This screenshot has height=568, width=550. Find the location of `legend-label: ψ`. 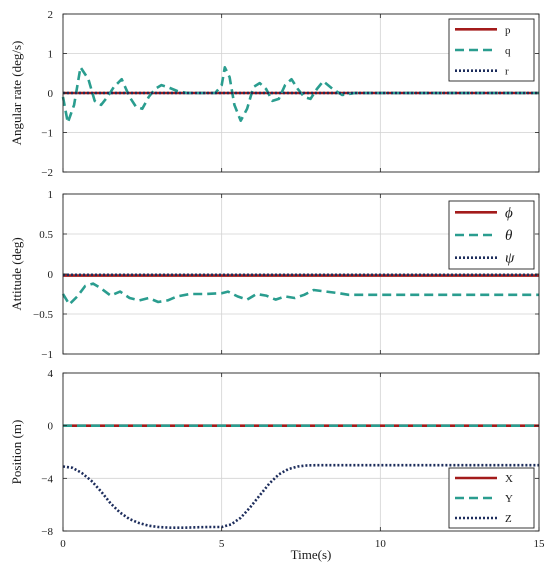

legend-label: ψ is located at coordinates (510, 259).